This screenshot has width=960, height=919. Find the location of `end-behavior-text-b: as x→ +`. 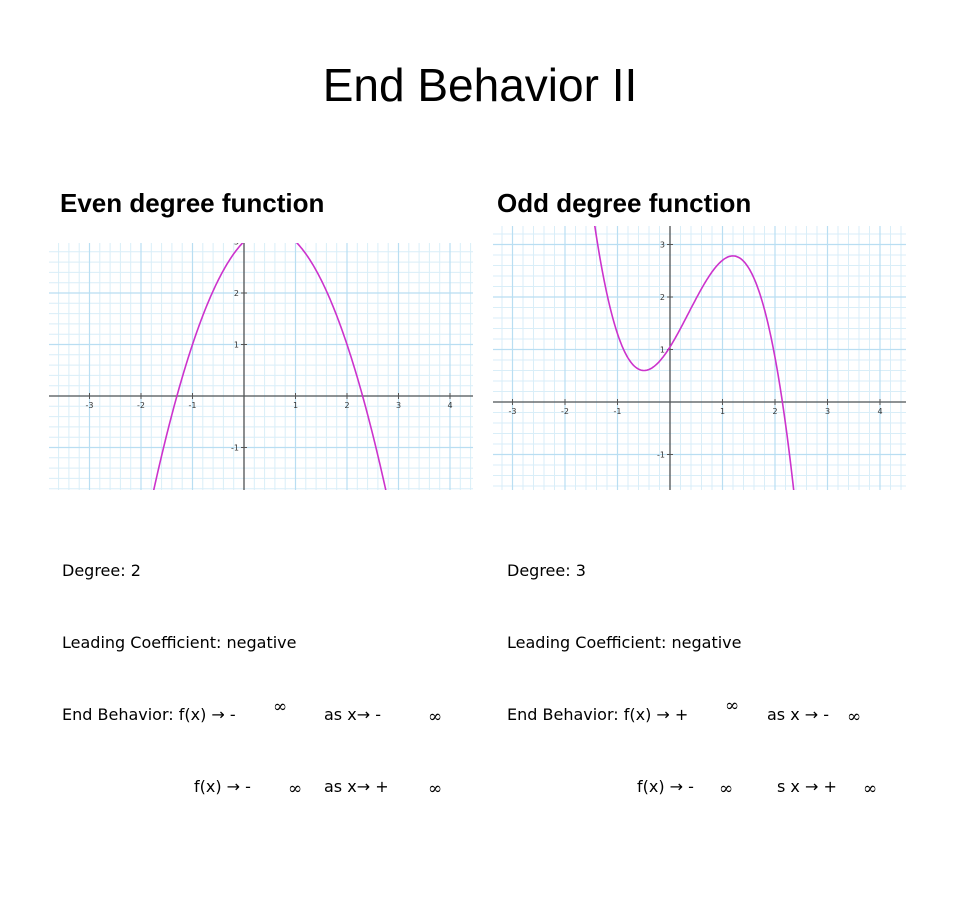

end-behavior-text-b: as x→ + is located at coordinates (356, 786).